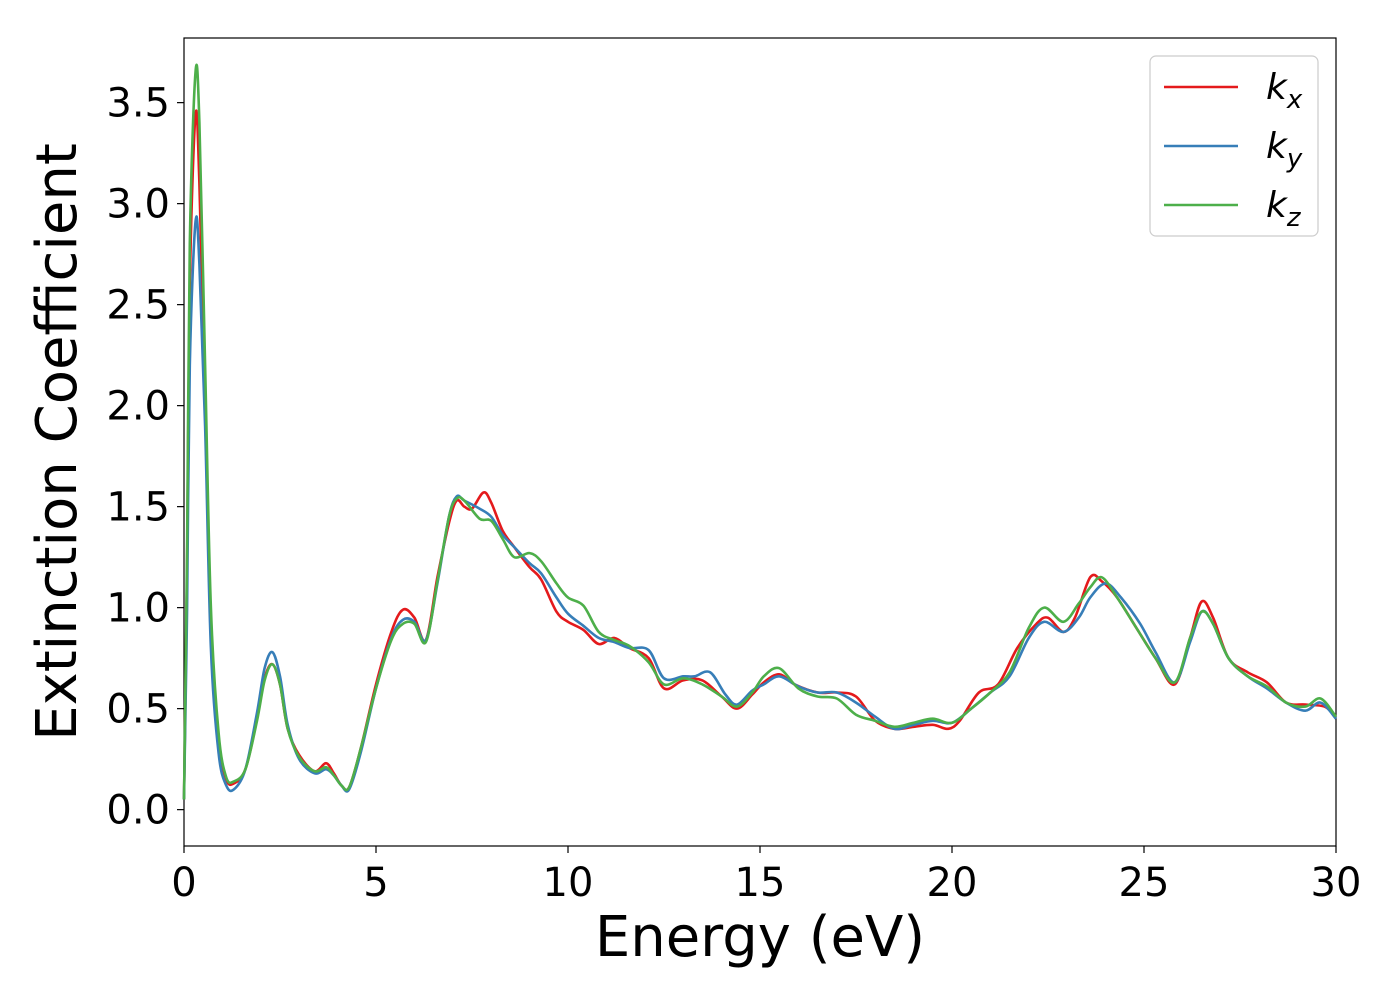  Describe the element at coordinates (138, 306) in the screenshot. I see `y-tick-label: 2.5` at that location.